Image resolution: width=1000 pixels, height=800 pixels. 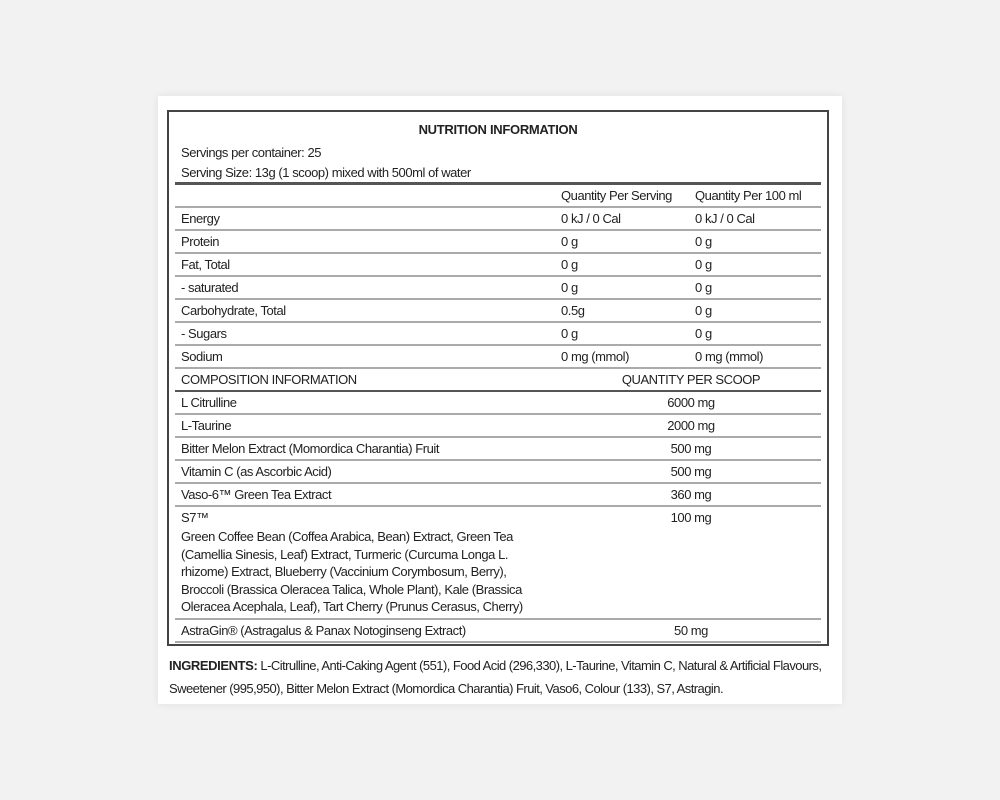 What do you see at coordinates (498, 129) in the screenshot?
I see `panel-title: NUTRITION INFORMATION` at bounding box center [498, 129].